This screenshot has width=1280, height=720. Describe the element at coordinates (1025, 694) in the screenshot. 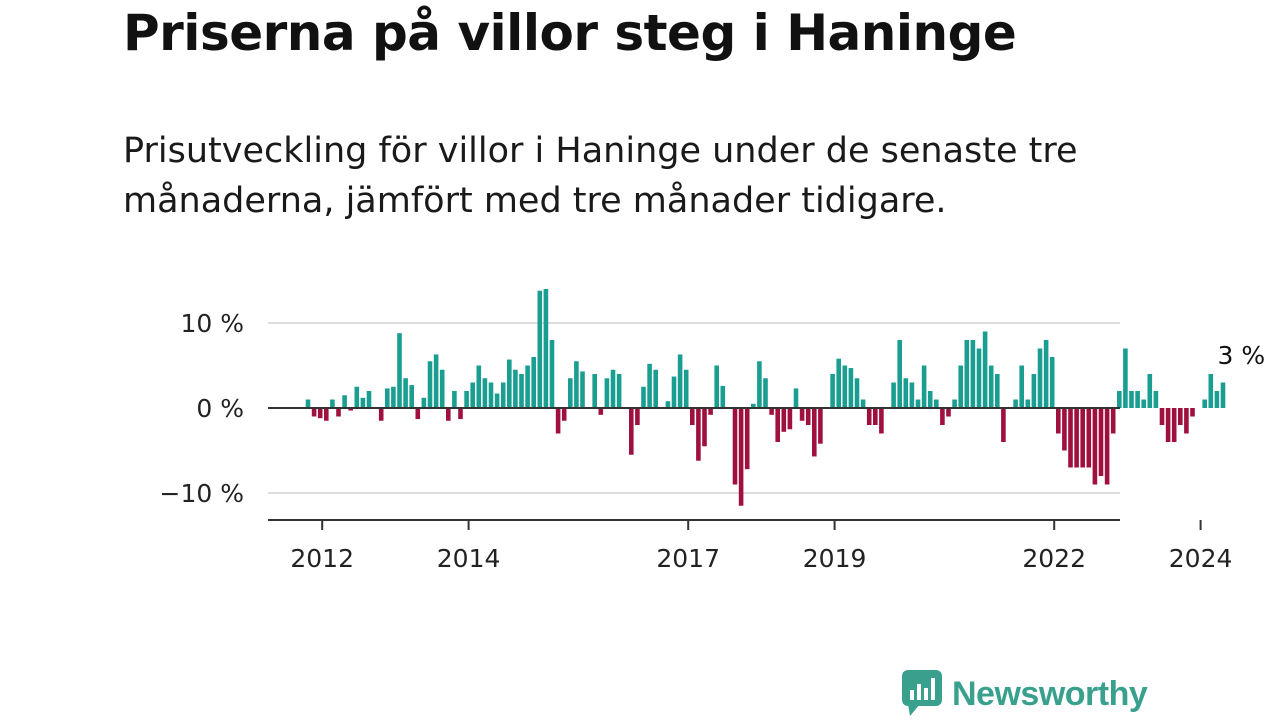

I see `newsworthy-logo: Newsworthy` at that location.